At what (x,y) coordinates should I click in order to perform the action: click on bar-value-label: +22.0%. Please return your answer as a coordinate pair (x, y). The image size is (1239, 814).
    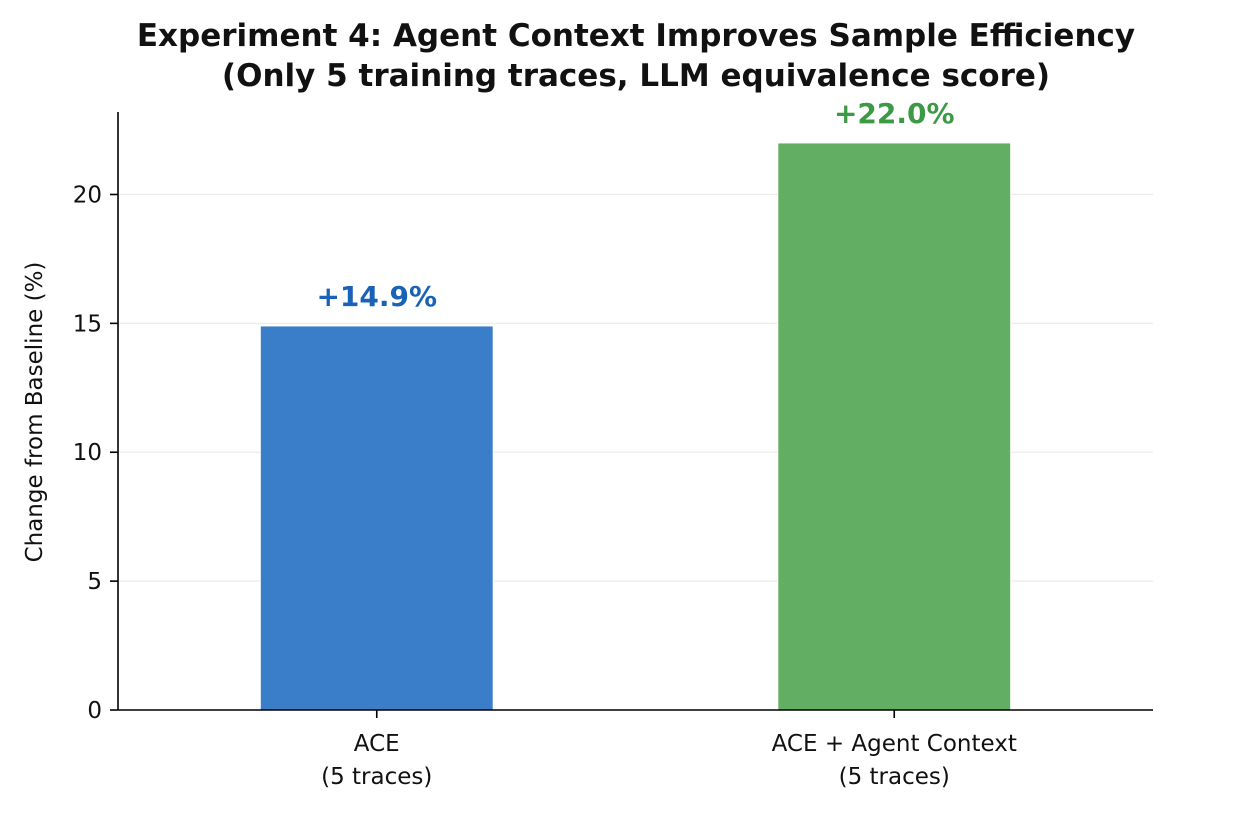
    Looking at the image, I should click on (894, 113).